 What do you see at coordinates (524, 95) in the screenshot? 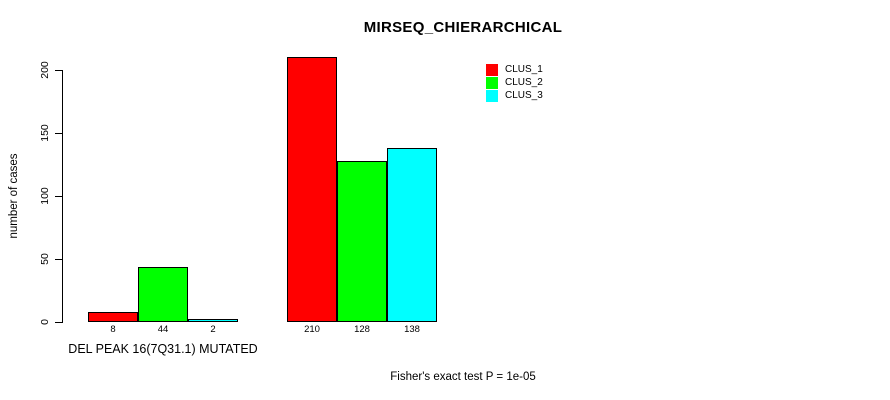
I see `legend-label: CLUS_3` at bounding box center [524, 95].